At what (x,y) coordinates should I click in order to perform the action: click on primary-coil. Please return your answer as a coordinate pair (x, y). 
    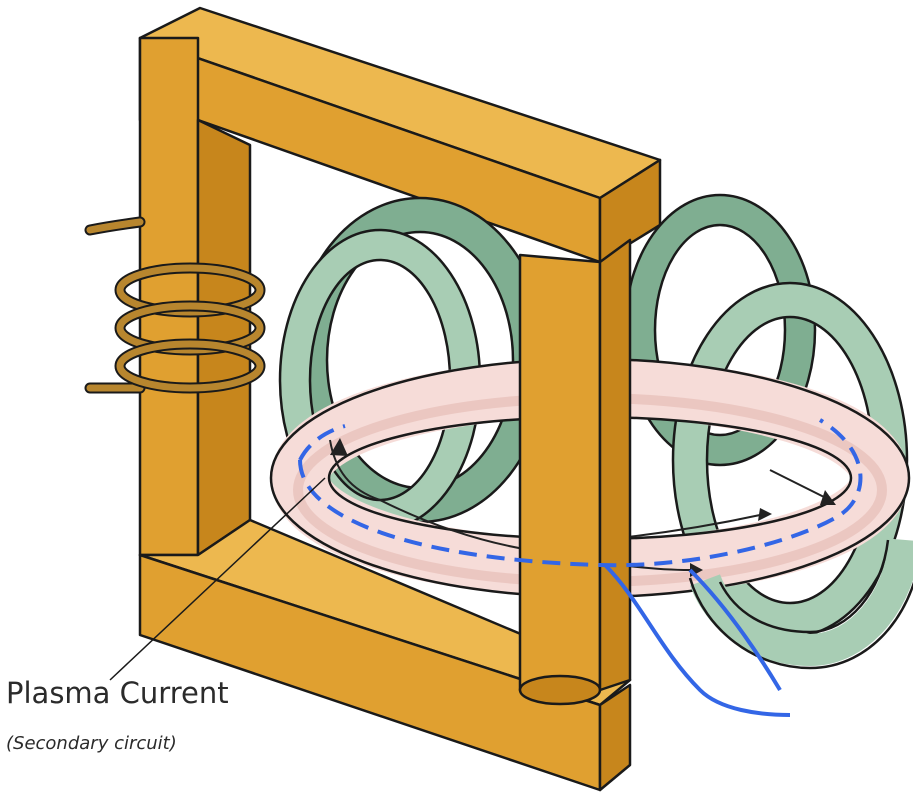
    Looking at the image, I should click on (175, 305).